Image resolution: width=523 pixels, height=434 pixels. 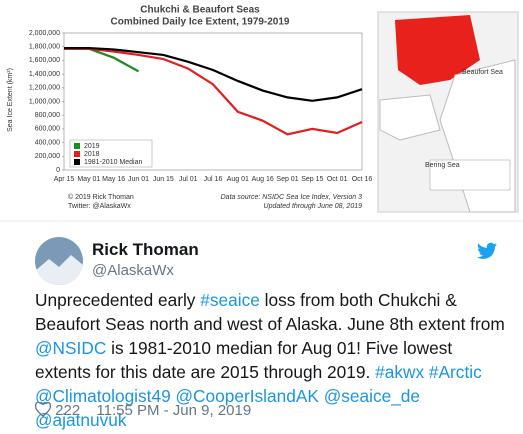 What do you see at coordinates (88, 179) in the screenshot?
I see `x-tick-label: May 01` at bounding box center [88, 179].